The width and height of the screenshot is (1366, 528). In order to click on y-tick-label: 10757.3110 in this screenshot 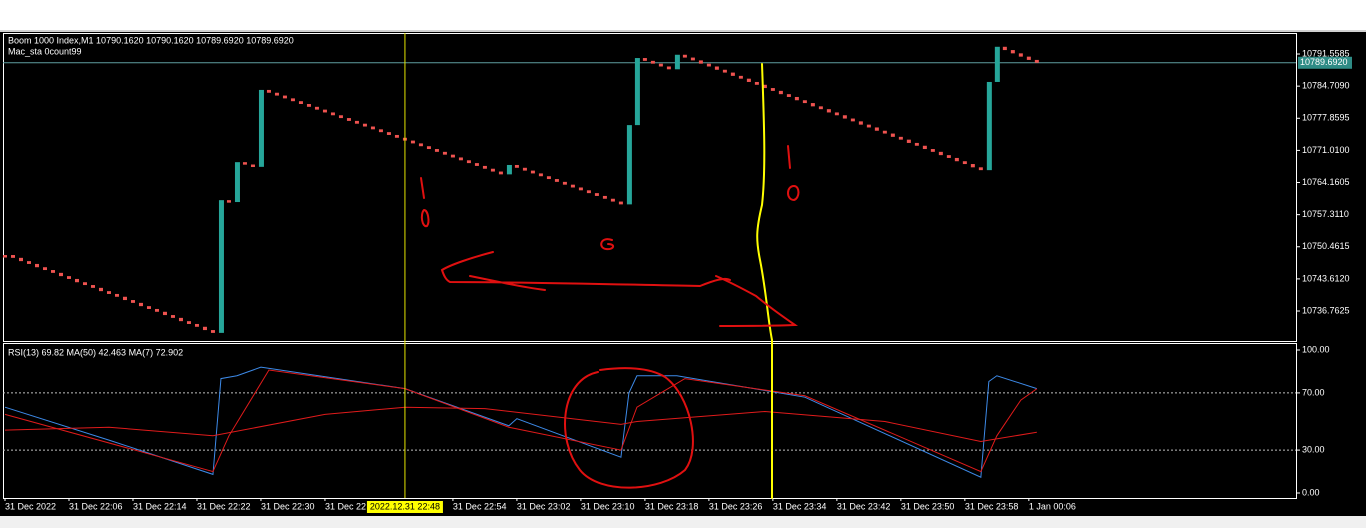, I will do `click(1325, 214)`.